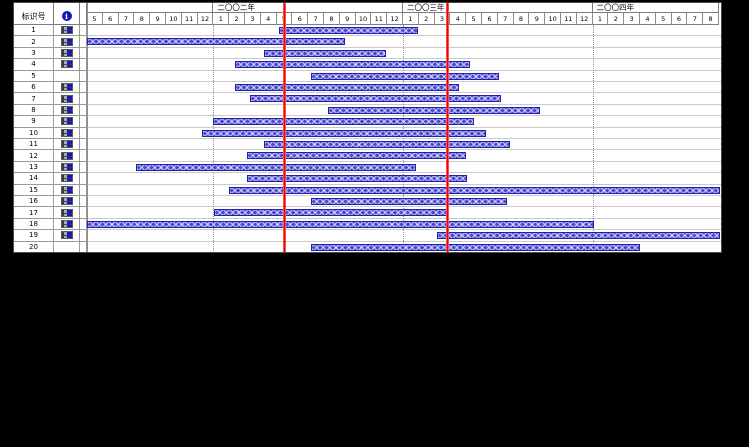  I want to click on month-cell: 5, so click(663, 19).